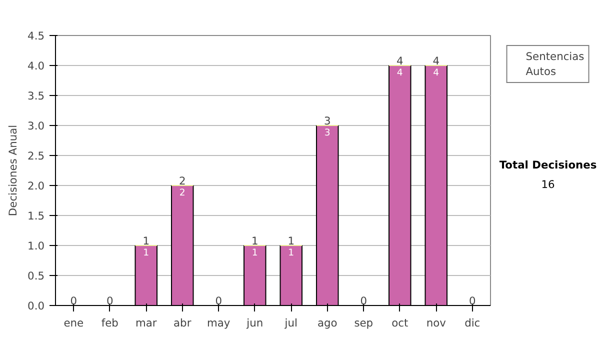  What do you see at coordinates (436, 323) in the screenshot?
I see `x-tick-label: nov` at bounding box center [436, 323].